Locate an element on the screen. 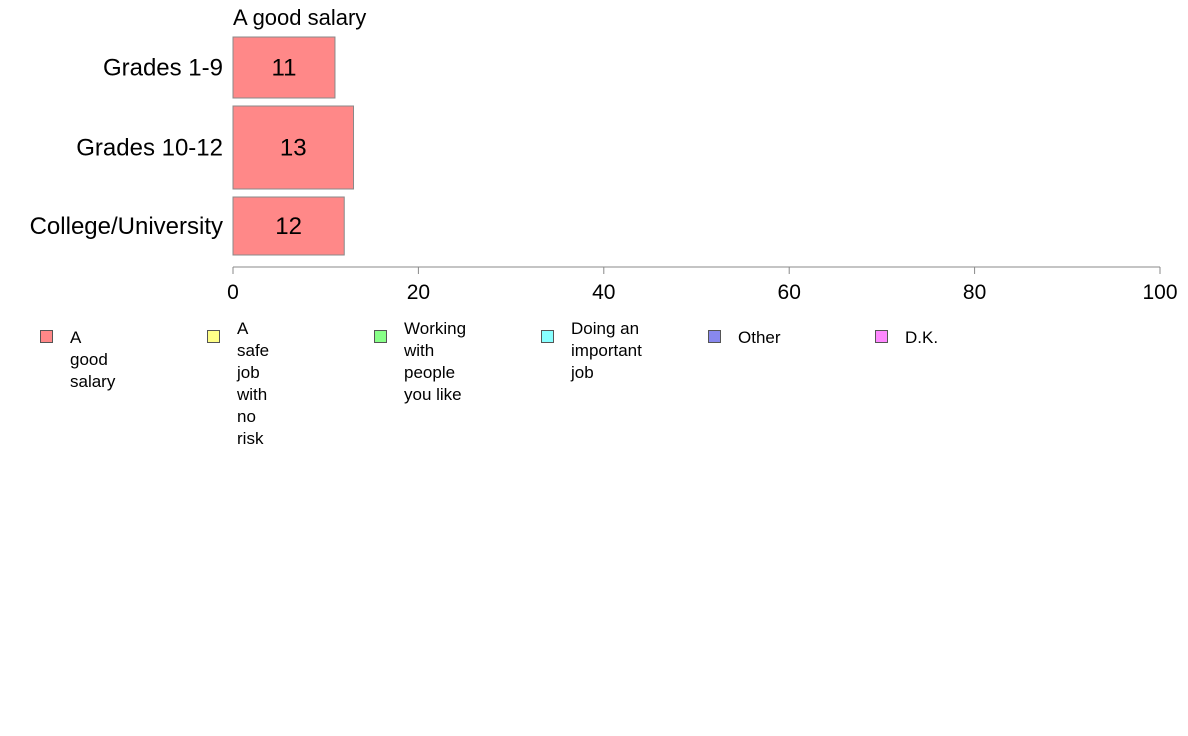 This screenshot has width=1188, height=736. category-label: College/University is located at coordinates (126, 226).